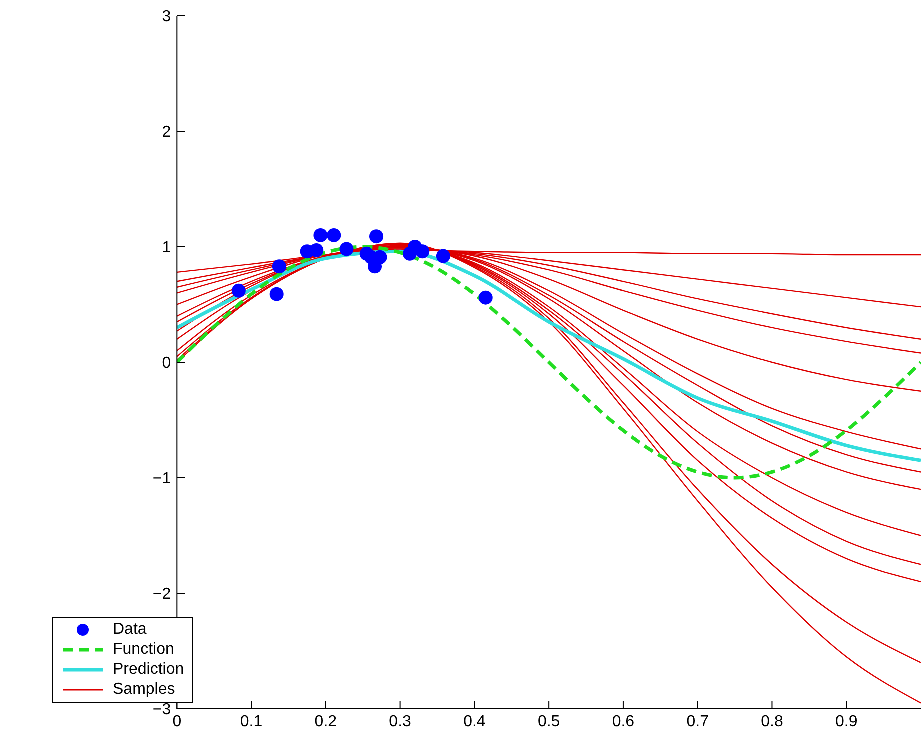  What do you see at coordinates (475, 721) in the screenshot?
I see `x-tick-label: 0.4` at bounding box center [475, 721].